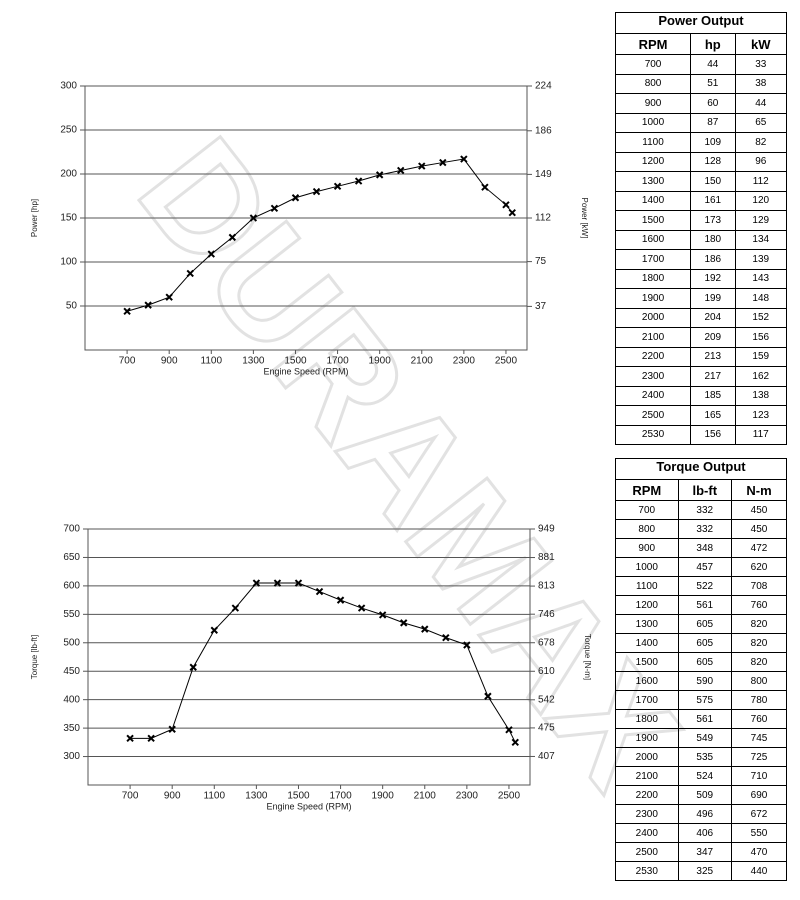 The width and height of the screenshot is (800, 900). What do you see at coordinates (701, 833) in the screenshot?
I see `table-row: 2400 406 550` at bounding box center [701, 833].